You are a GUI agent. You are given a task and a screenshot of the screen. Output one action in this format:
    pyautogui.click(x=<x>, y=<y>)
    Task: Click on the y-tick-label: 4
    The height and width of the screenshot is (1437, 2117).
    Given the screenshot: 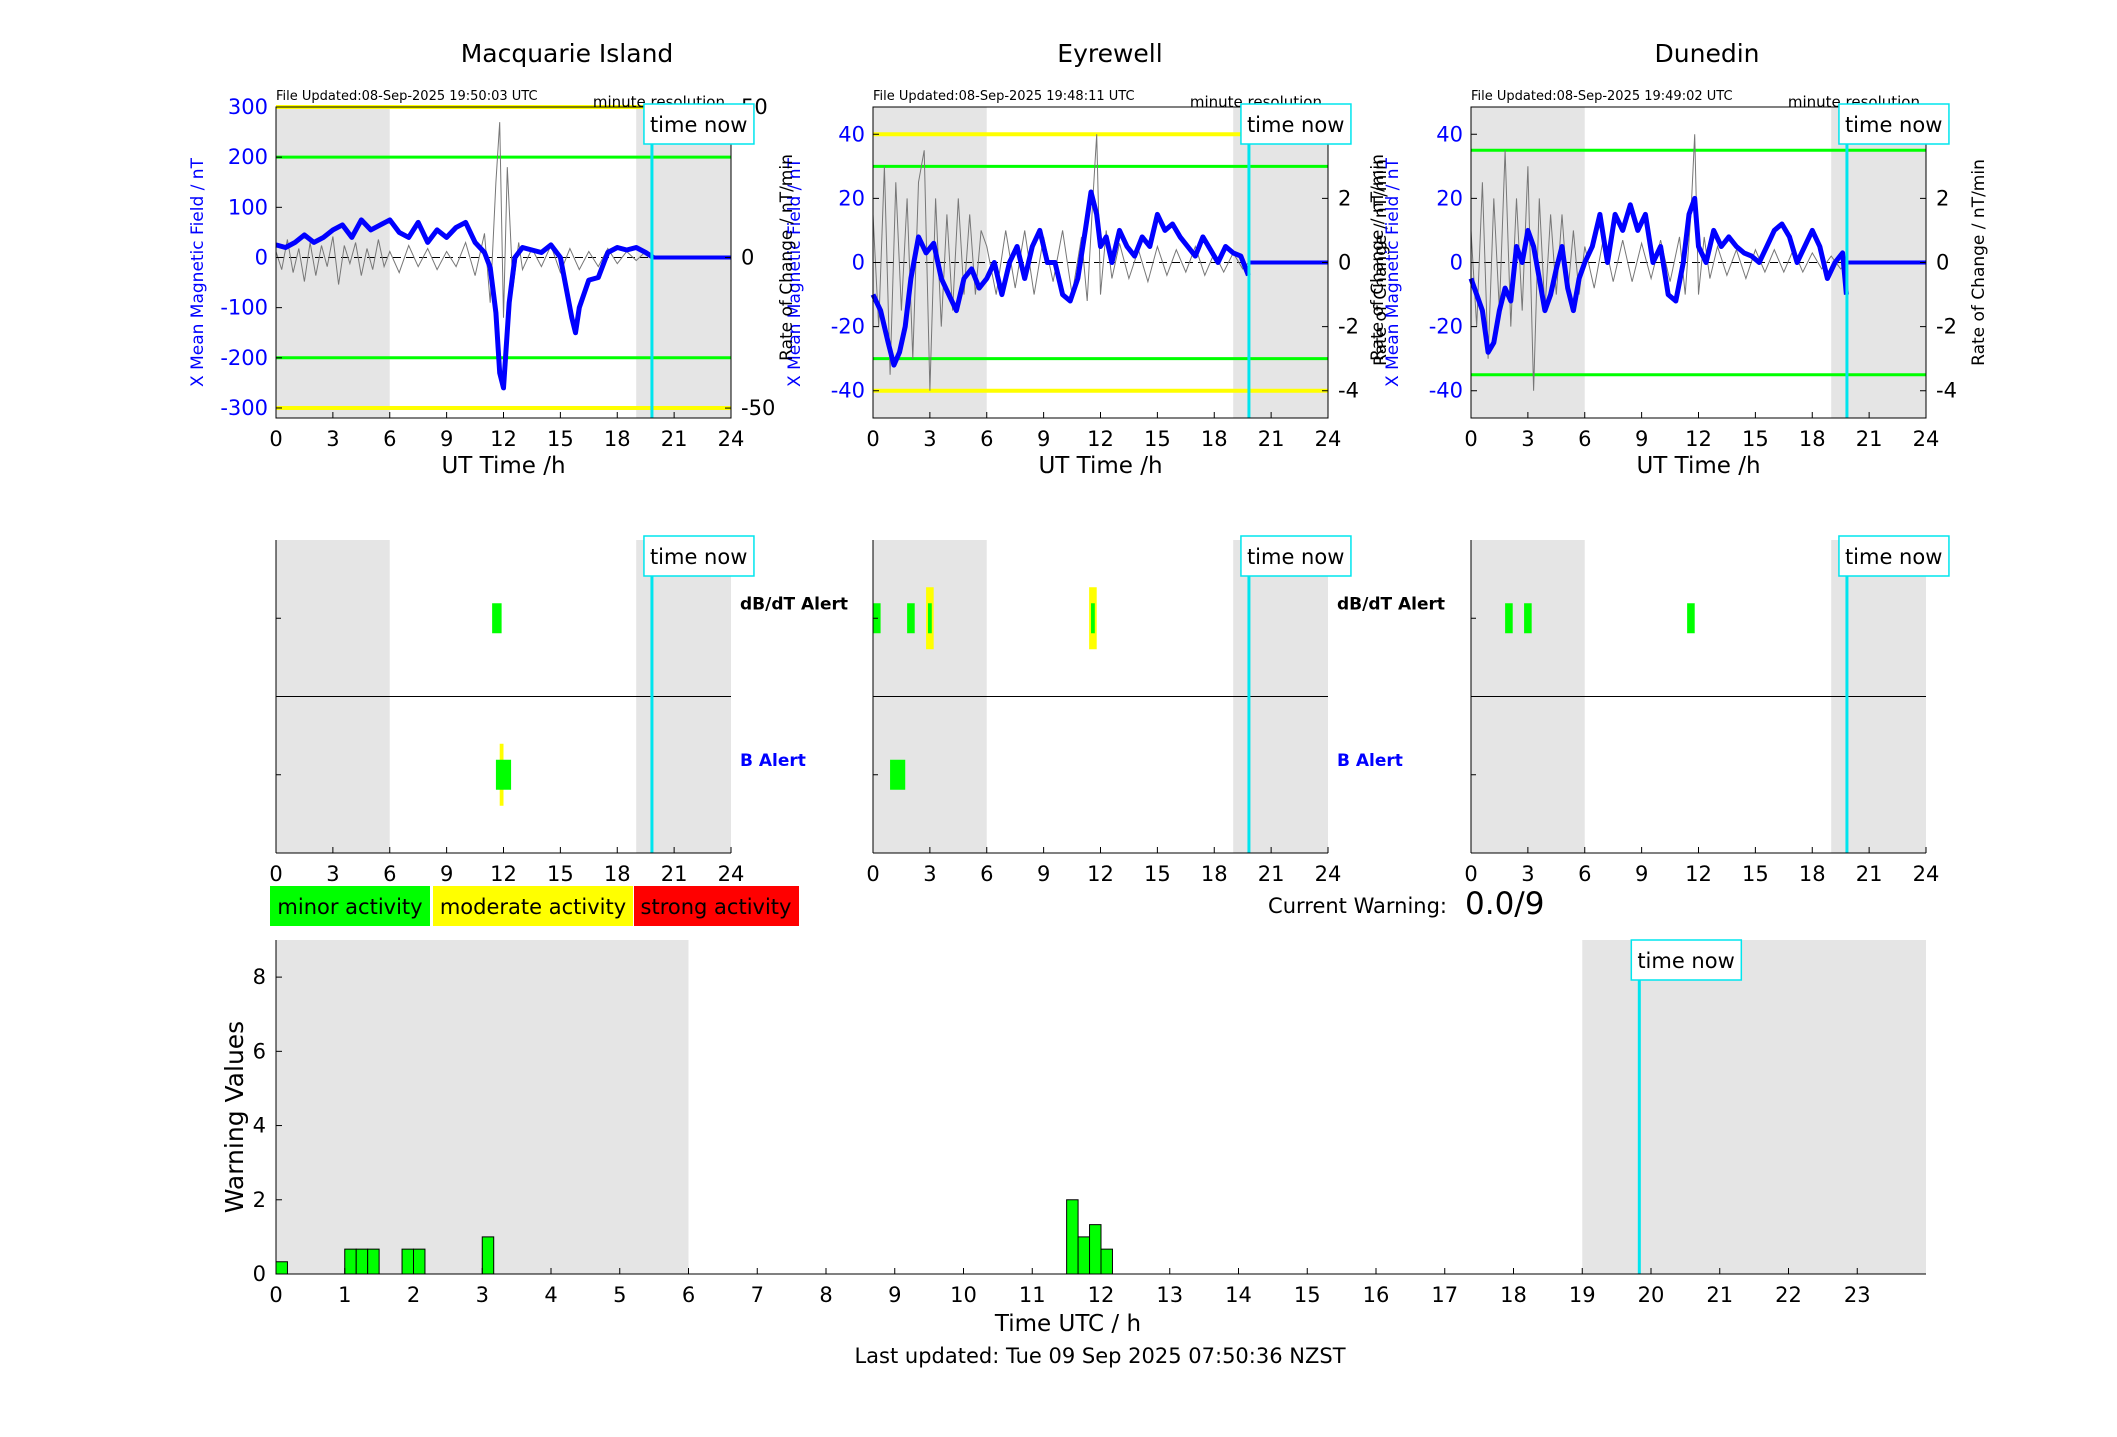 What is the action you would take?
    pyautogui.click(x=259, y=1126)
    